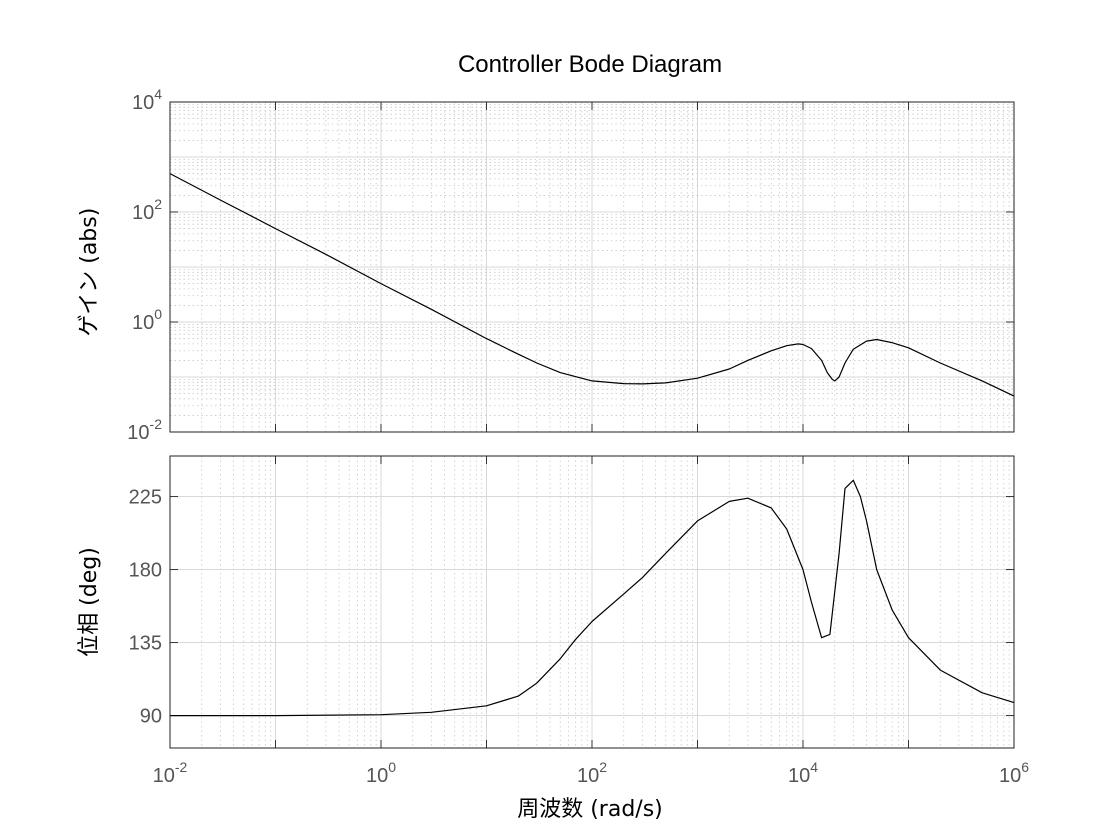 The width and height of the screenshot is (1120, 840). I want to click on y-tick-label: 104, so click(147, 100).